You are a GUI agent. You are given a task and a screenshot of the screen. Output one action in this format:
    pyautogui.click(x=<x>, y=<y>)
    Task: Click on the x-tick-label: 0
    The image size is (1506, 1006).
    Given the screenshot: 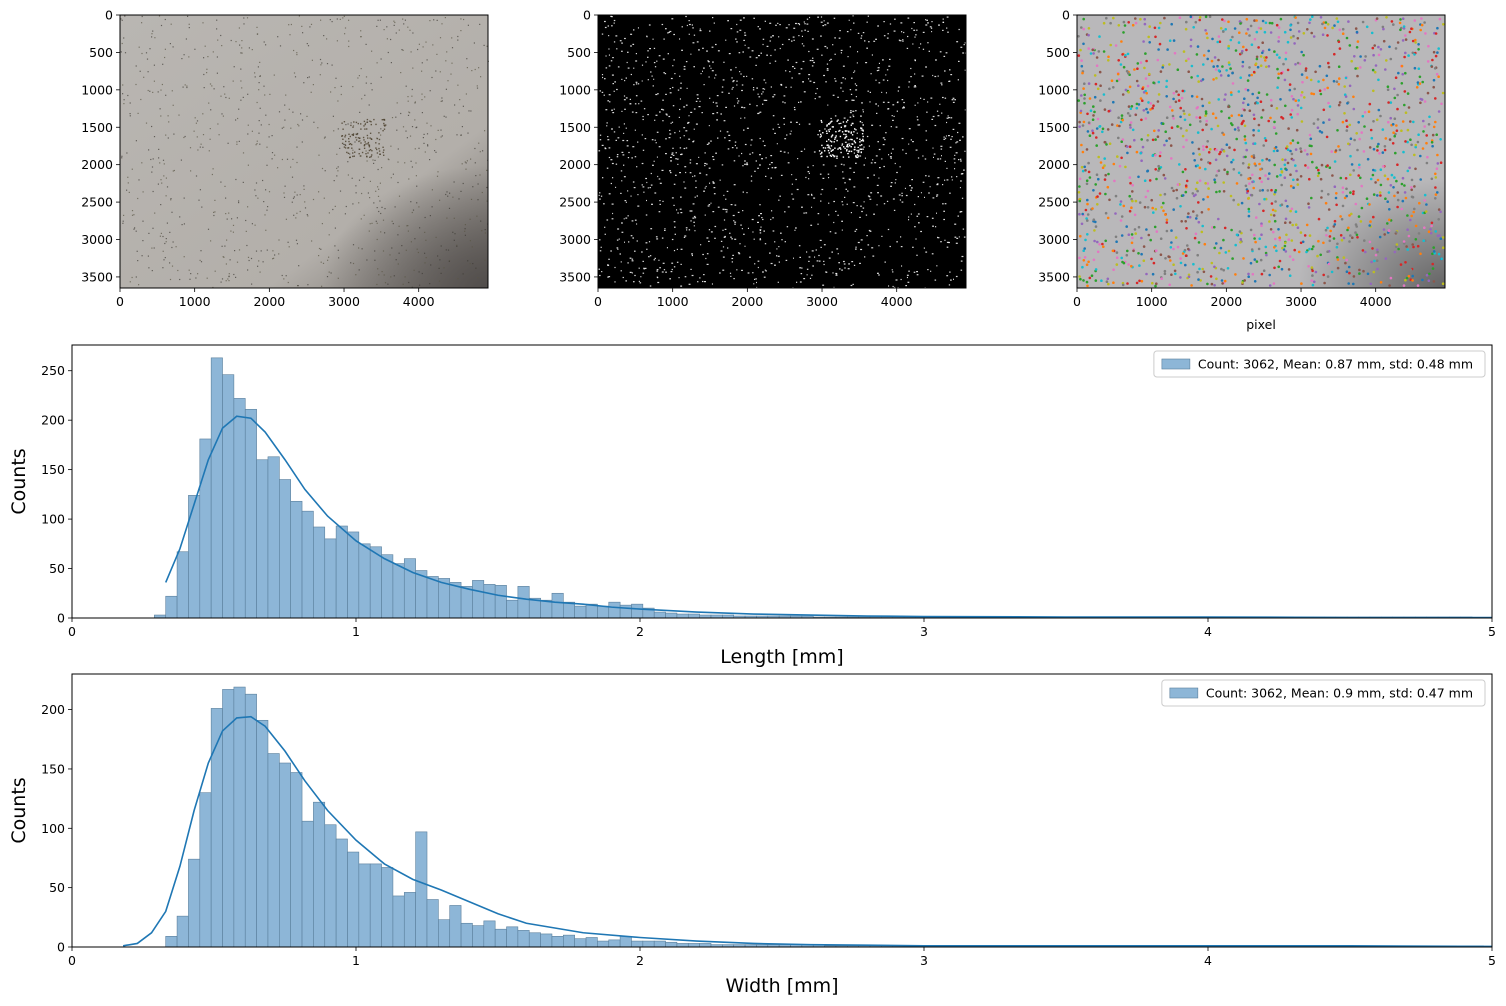 What is the action you would take?
    pyautogui.click(x=120, y=301)
    